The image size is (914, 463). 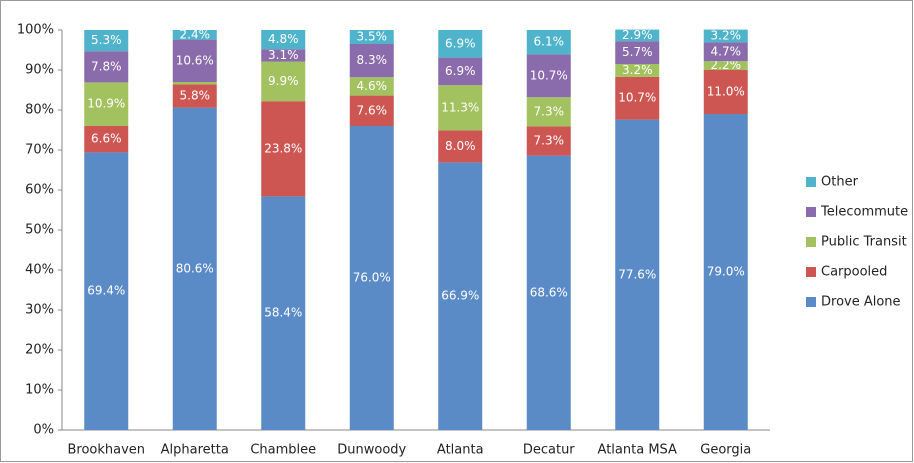 I want to click on value-label: 4.6%, so click(x=372, y=86).